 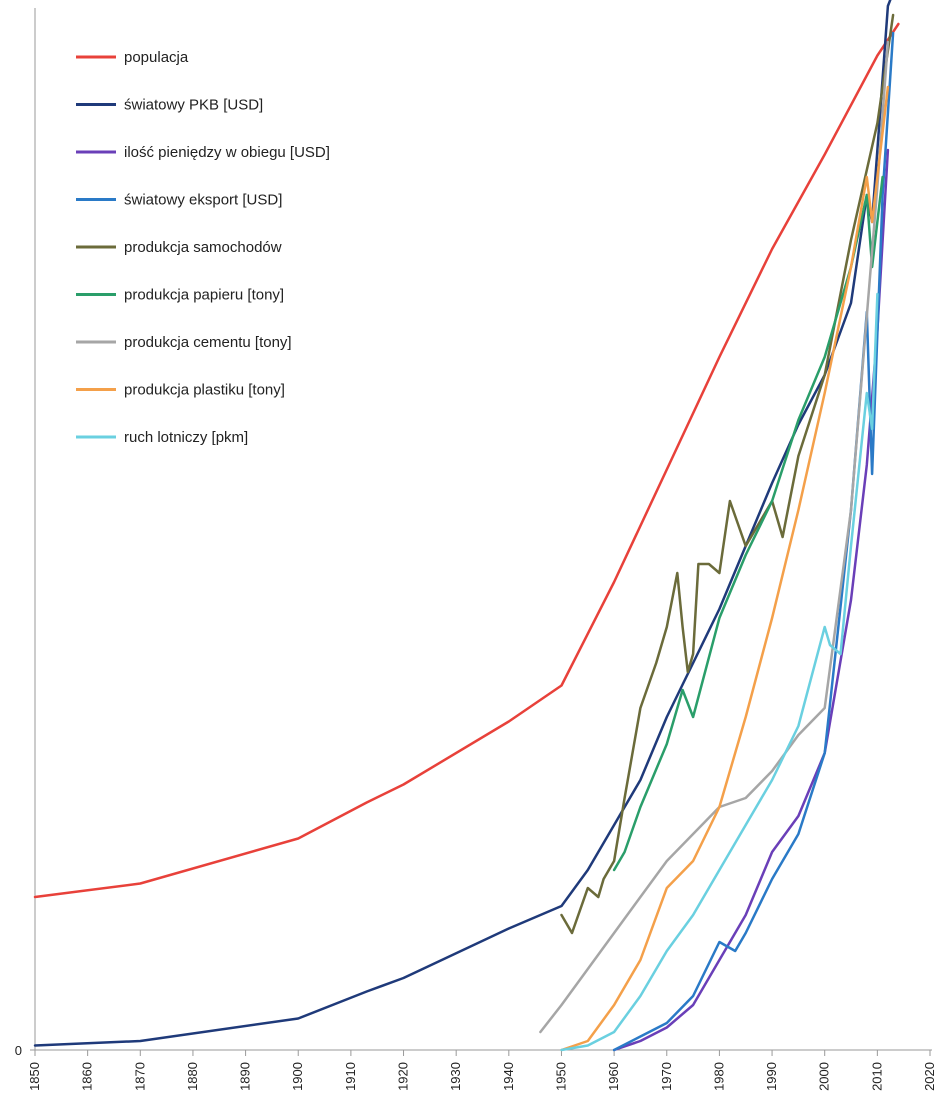 What do you see at coordinates (666, 1076) in the screenshot?
I see `x-tick-label-1970: 1970` at bounding box center [666, 1076].